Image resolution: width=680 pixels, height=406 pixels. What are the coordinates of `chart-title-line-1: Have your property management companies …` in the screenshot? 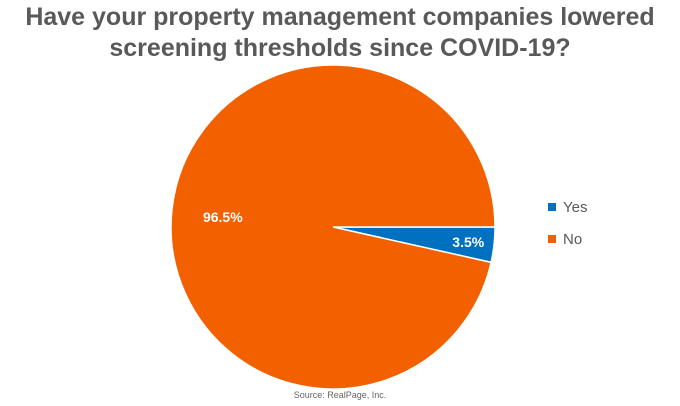 It's located at (340, 17).